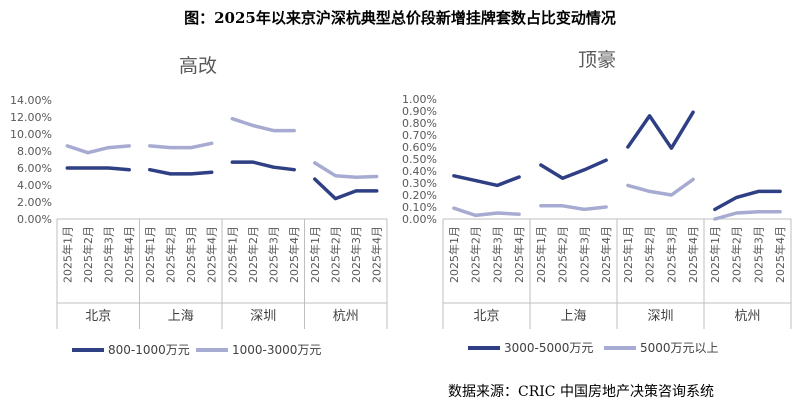  What do you see at coordinates (34, 151) in the screenshot?
I see `y-tick-label: 8.00%` at bounding box center [34, 151].